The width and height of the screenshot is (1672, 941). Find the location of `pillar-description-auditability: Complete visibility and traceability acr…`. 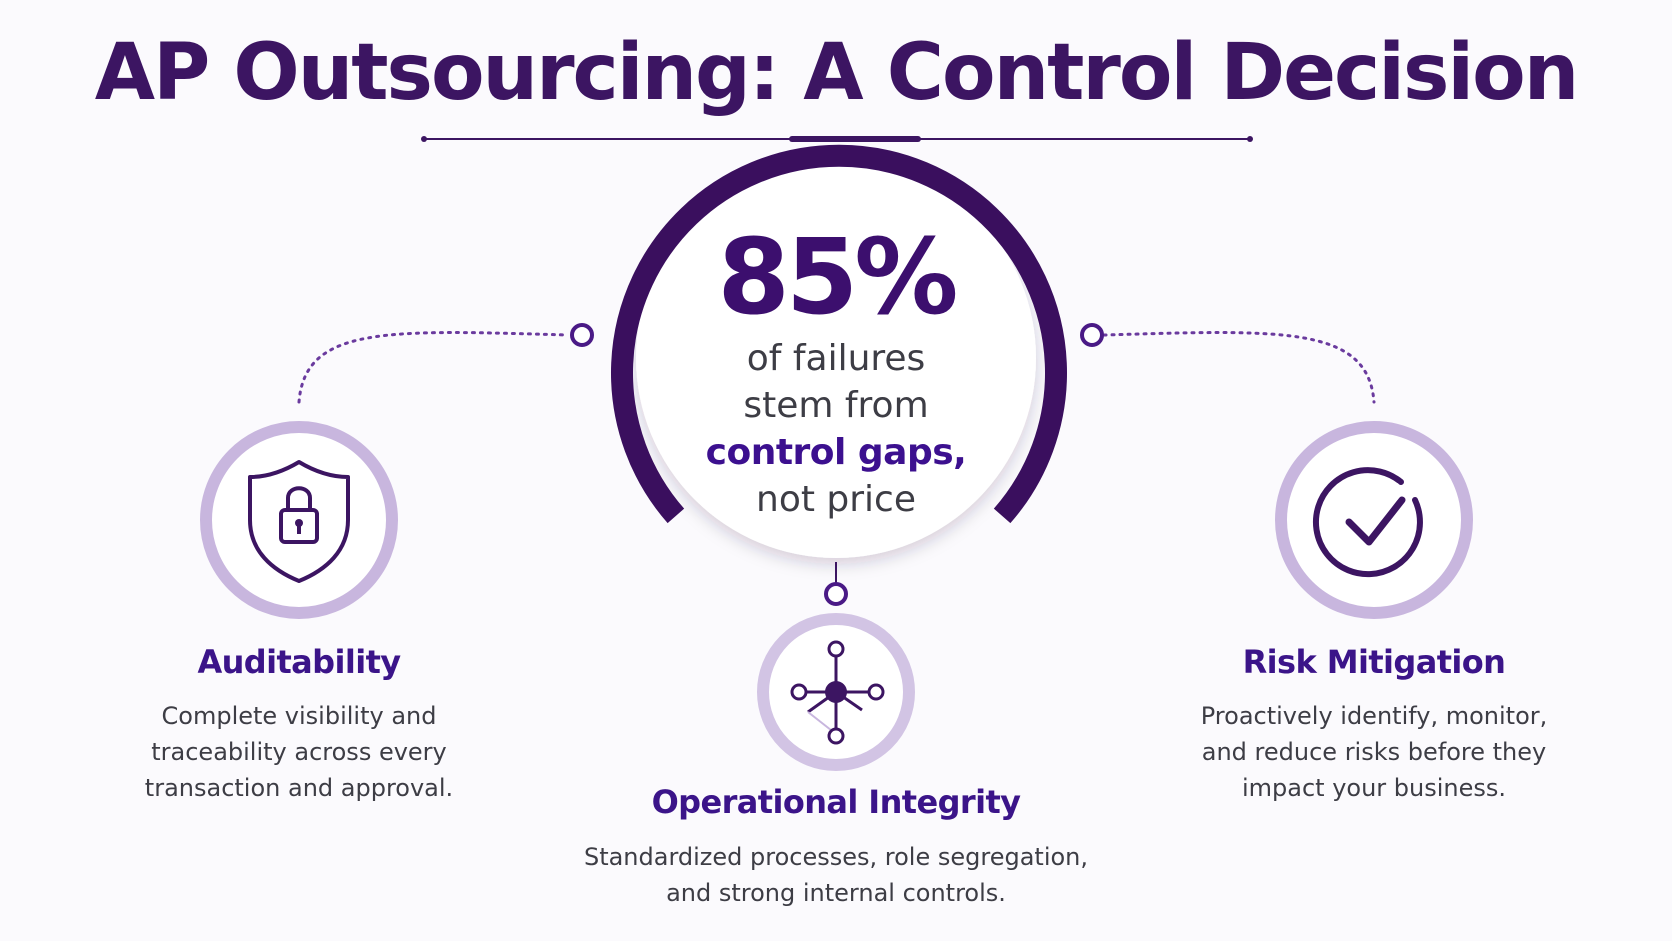

pillar-description-auditability: Complete visibility and traceability acr… is located at coordinates (299, 752).